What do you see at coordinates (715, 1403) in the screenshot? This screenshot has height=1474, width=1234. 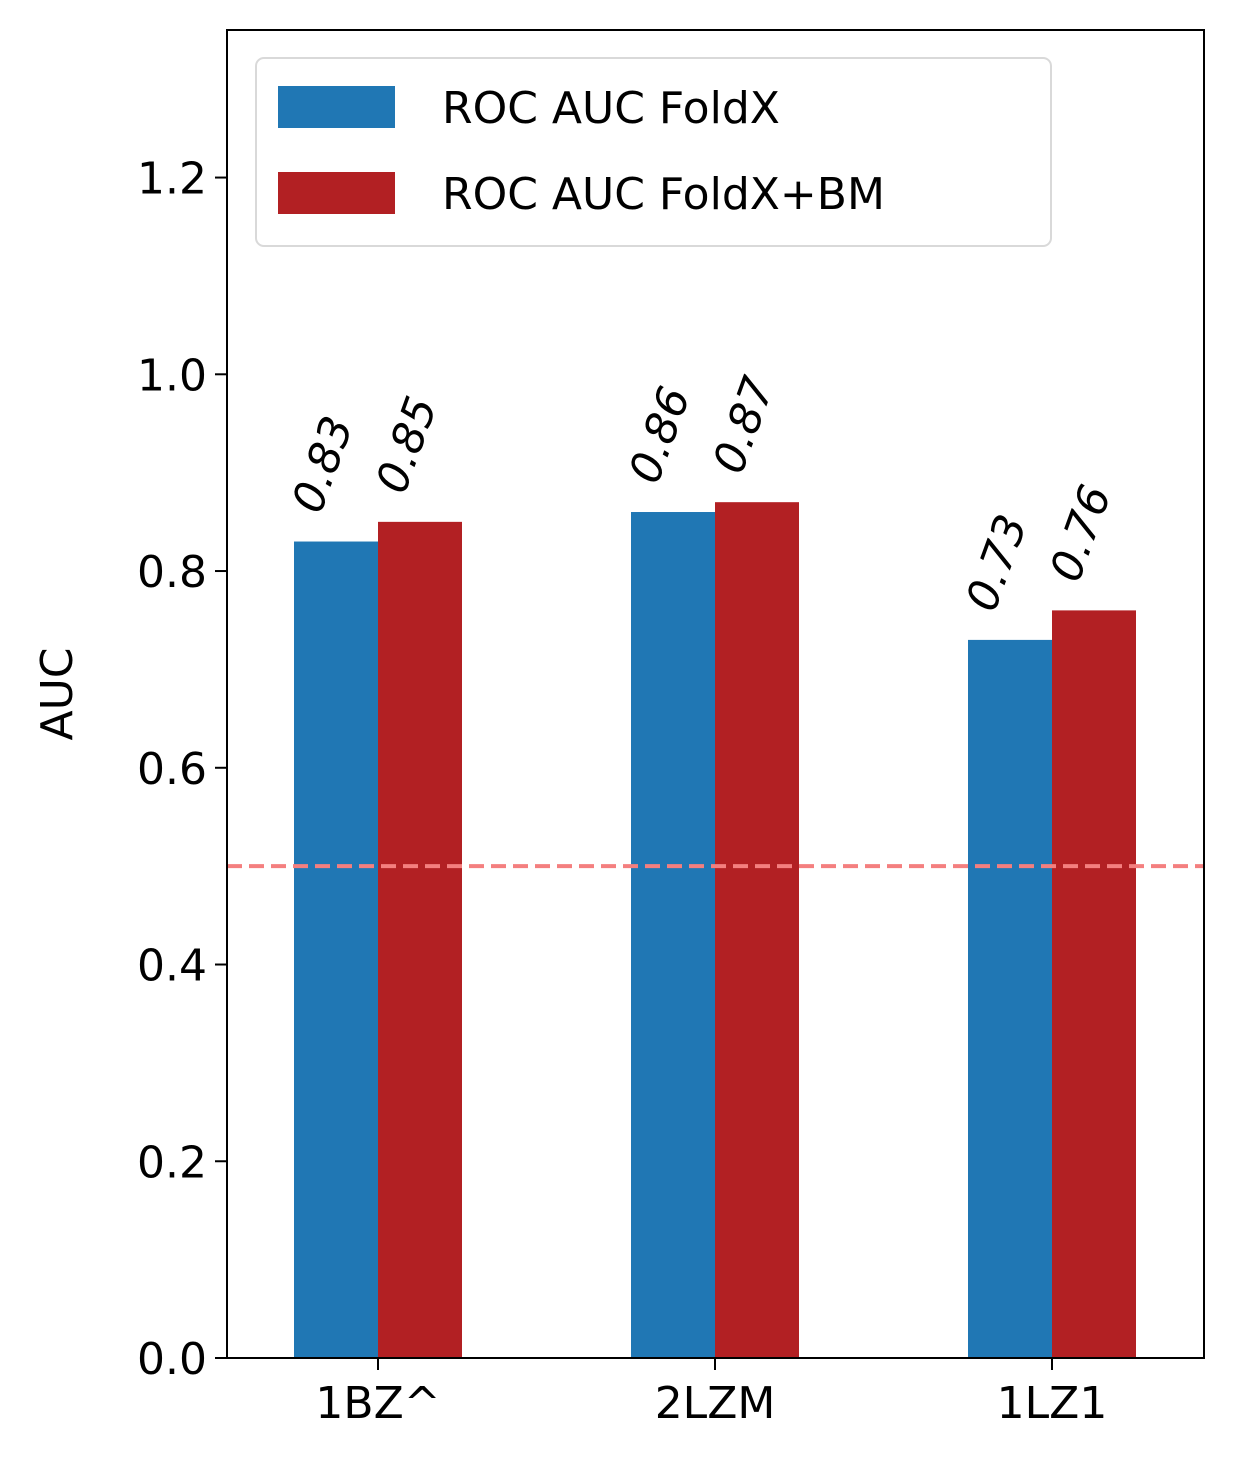 I see `x-tick-label: 2LZM` at bounding box center [715, 1403].